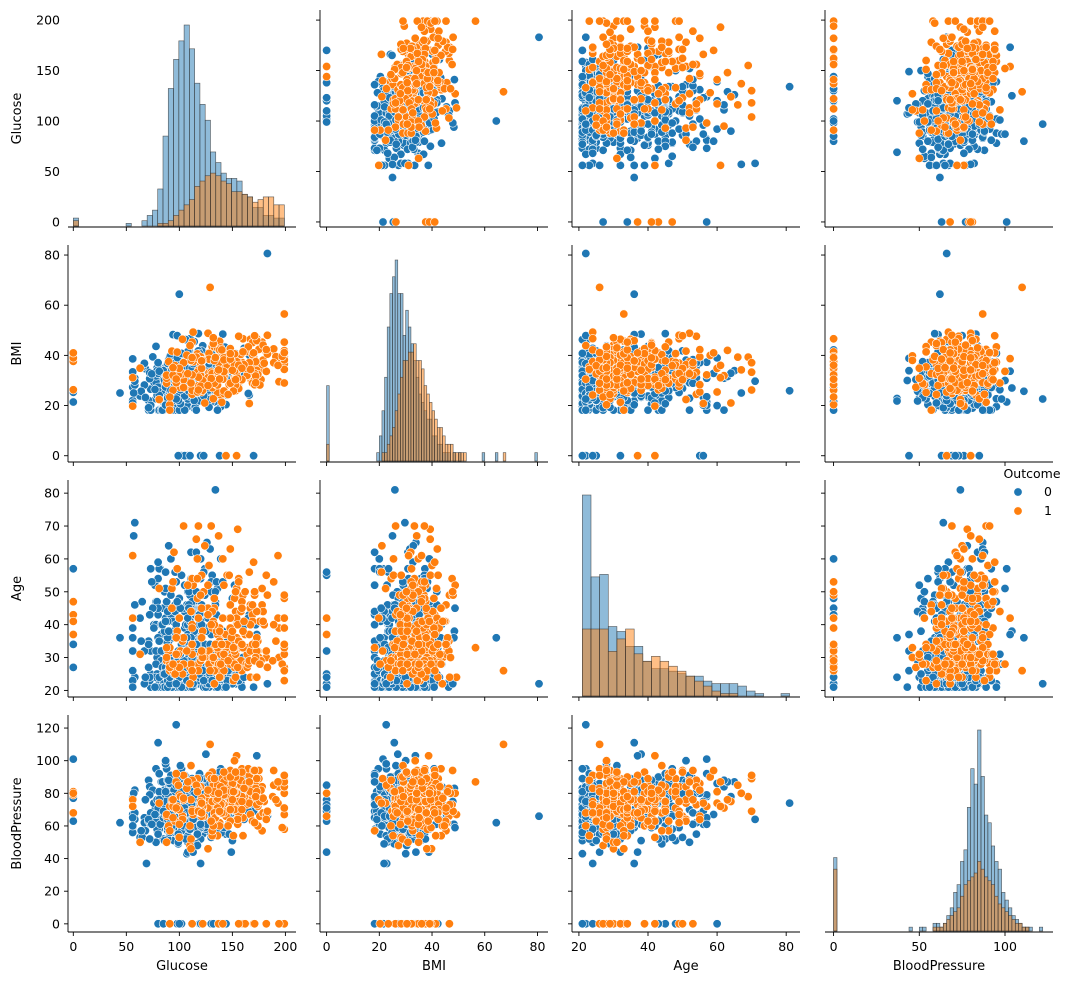 The height and width of the screenshot is (994, 1072). What do you see at coordinates (52, 858) in the screenshot?
I see `y-tick-label: 40` at bounding box center [52, 858].